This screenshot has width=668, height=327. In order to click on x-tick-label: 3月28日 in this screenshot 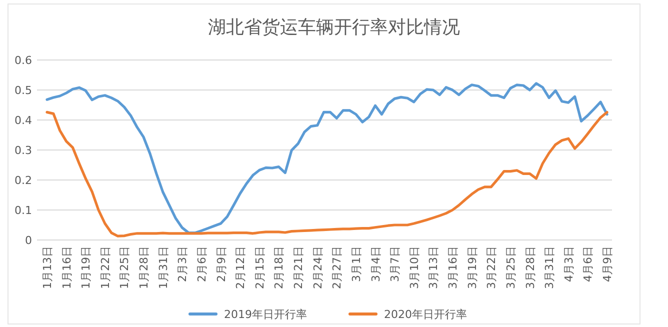, I will do `click(530, 267)`.